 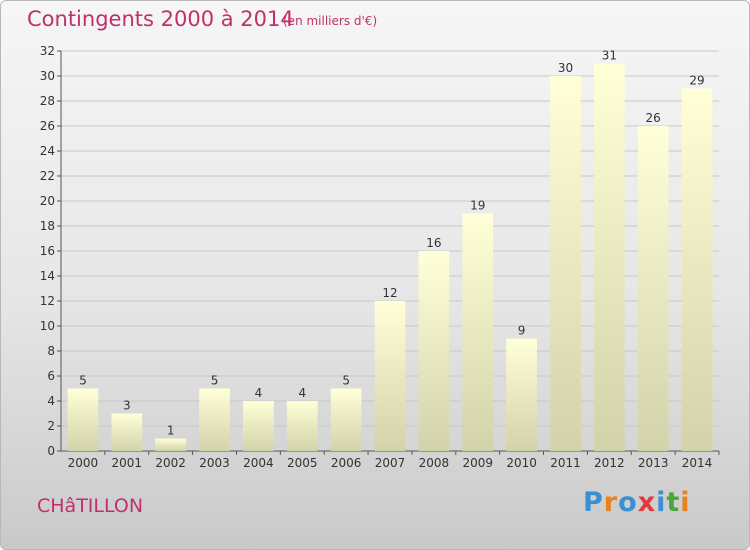 What do you see at coordinates (51, 376) in the screenshot?
I see `y-tick-label: 6` at bounding box center [51, 376].